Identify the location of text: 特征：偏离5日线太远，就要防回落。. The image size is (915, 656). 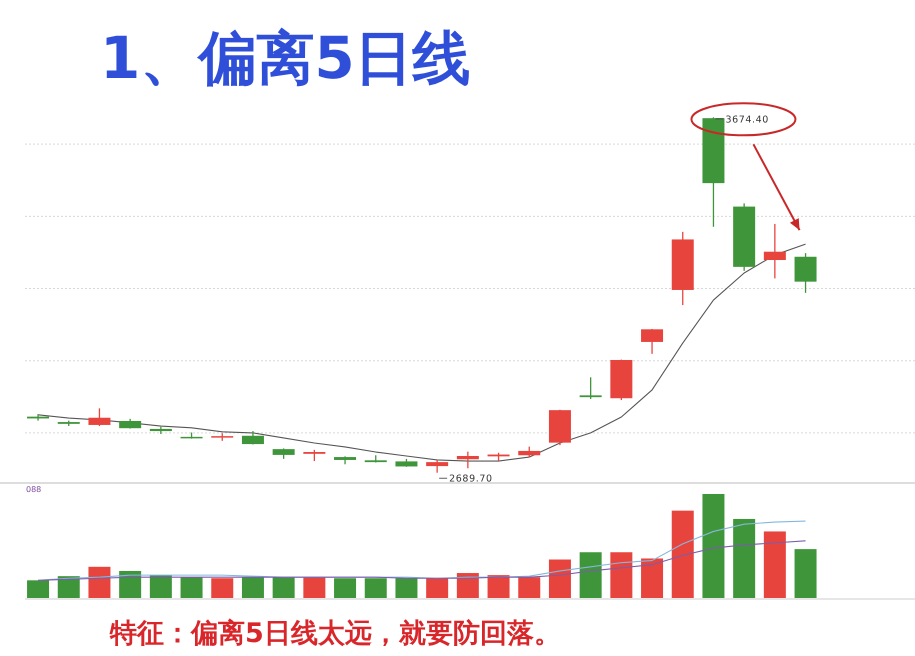
(335, 633).